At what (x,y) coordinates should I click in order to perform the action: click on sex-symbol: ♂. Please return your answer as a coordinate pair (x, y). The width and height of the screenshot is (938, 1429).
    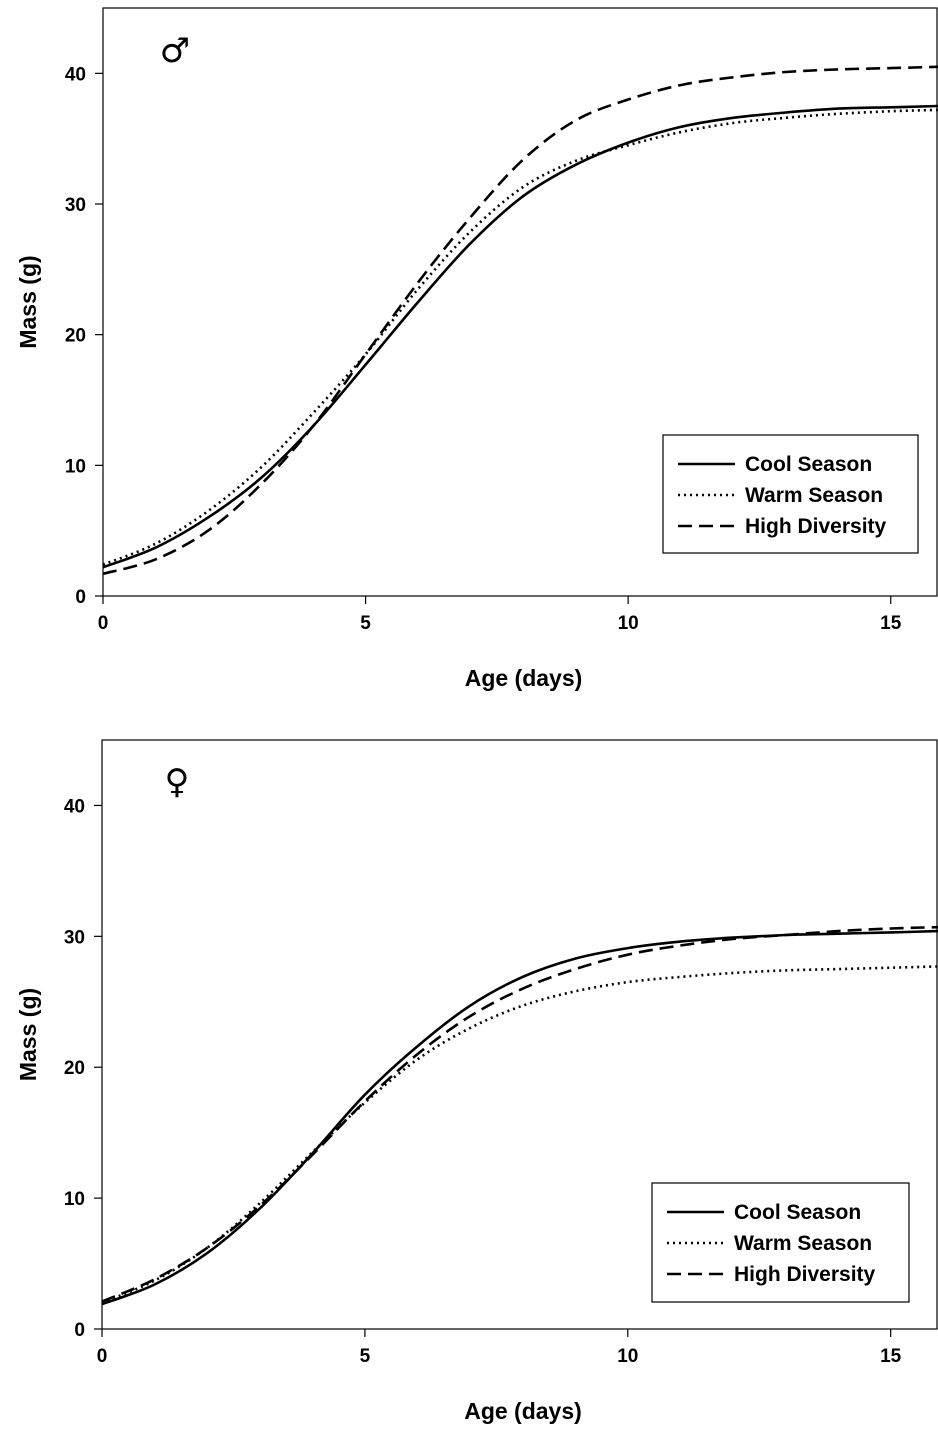
    Looking at the image, I should click on (175, 51).